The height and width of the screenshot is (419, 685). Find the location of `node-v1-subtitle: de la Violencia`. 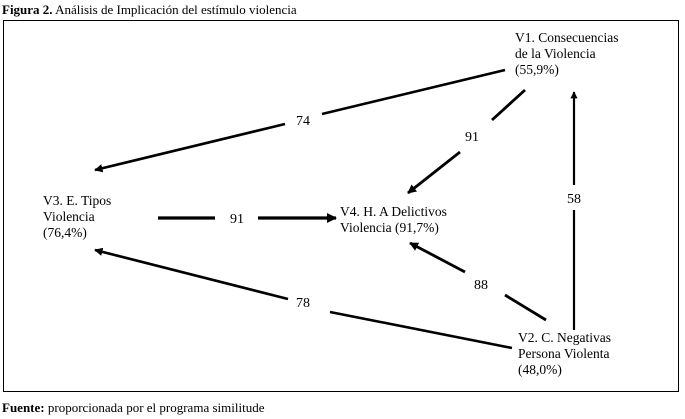

node-v1-subtitle: de la Violencia is located at coordinates (555, 53).